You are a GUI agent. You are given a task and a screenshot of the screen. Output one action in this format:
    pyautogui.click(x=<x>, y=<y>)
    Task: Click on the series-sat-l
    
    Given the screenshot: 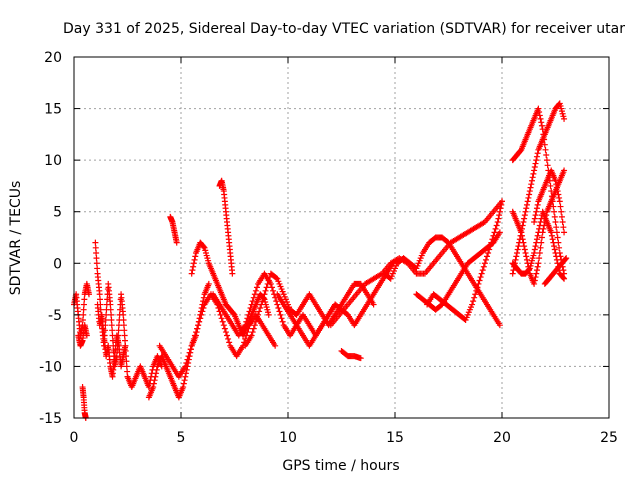 What is the action you would take?
    pyautogui.click(x=274, y=304)
    